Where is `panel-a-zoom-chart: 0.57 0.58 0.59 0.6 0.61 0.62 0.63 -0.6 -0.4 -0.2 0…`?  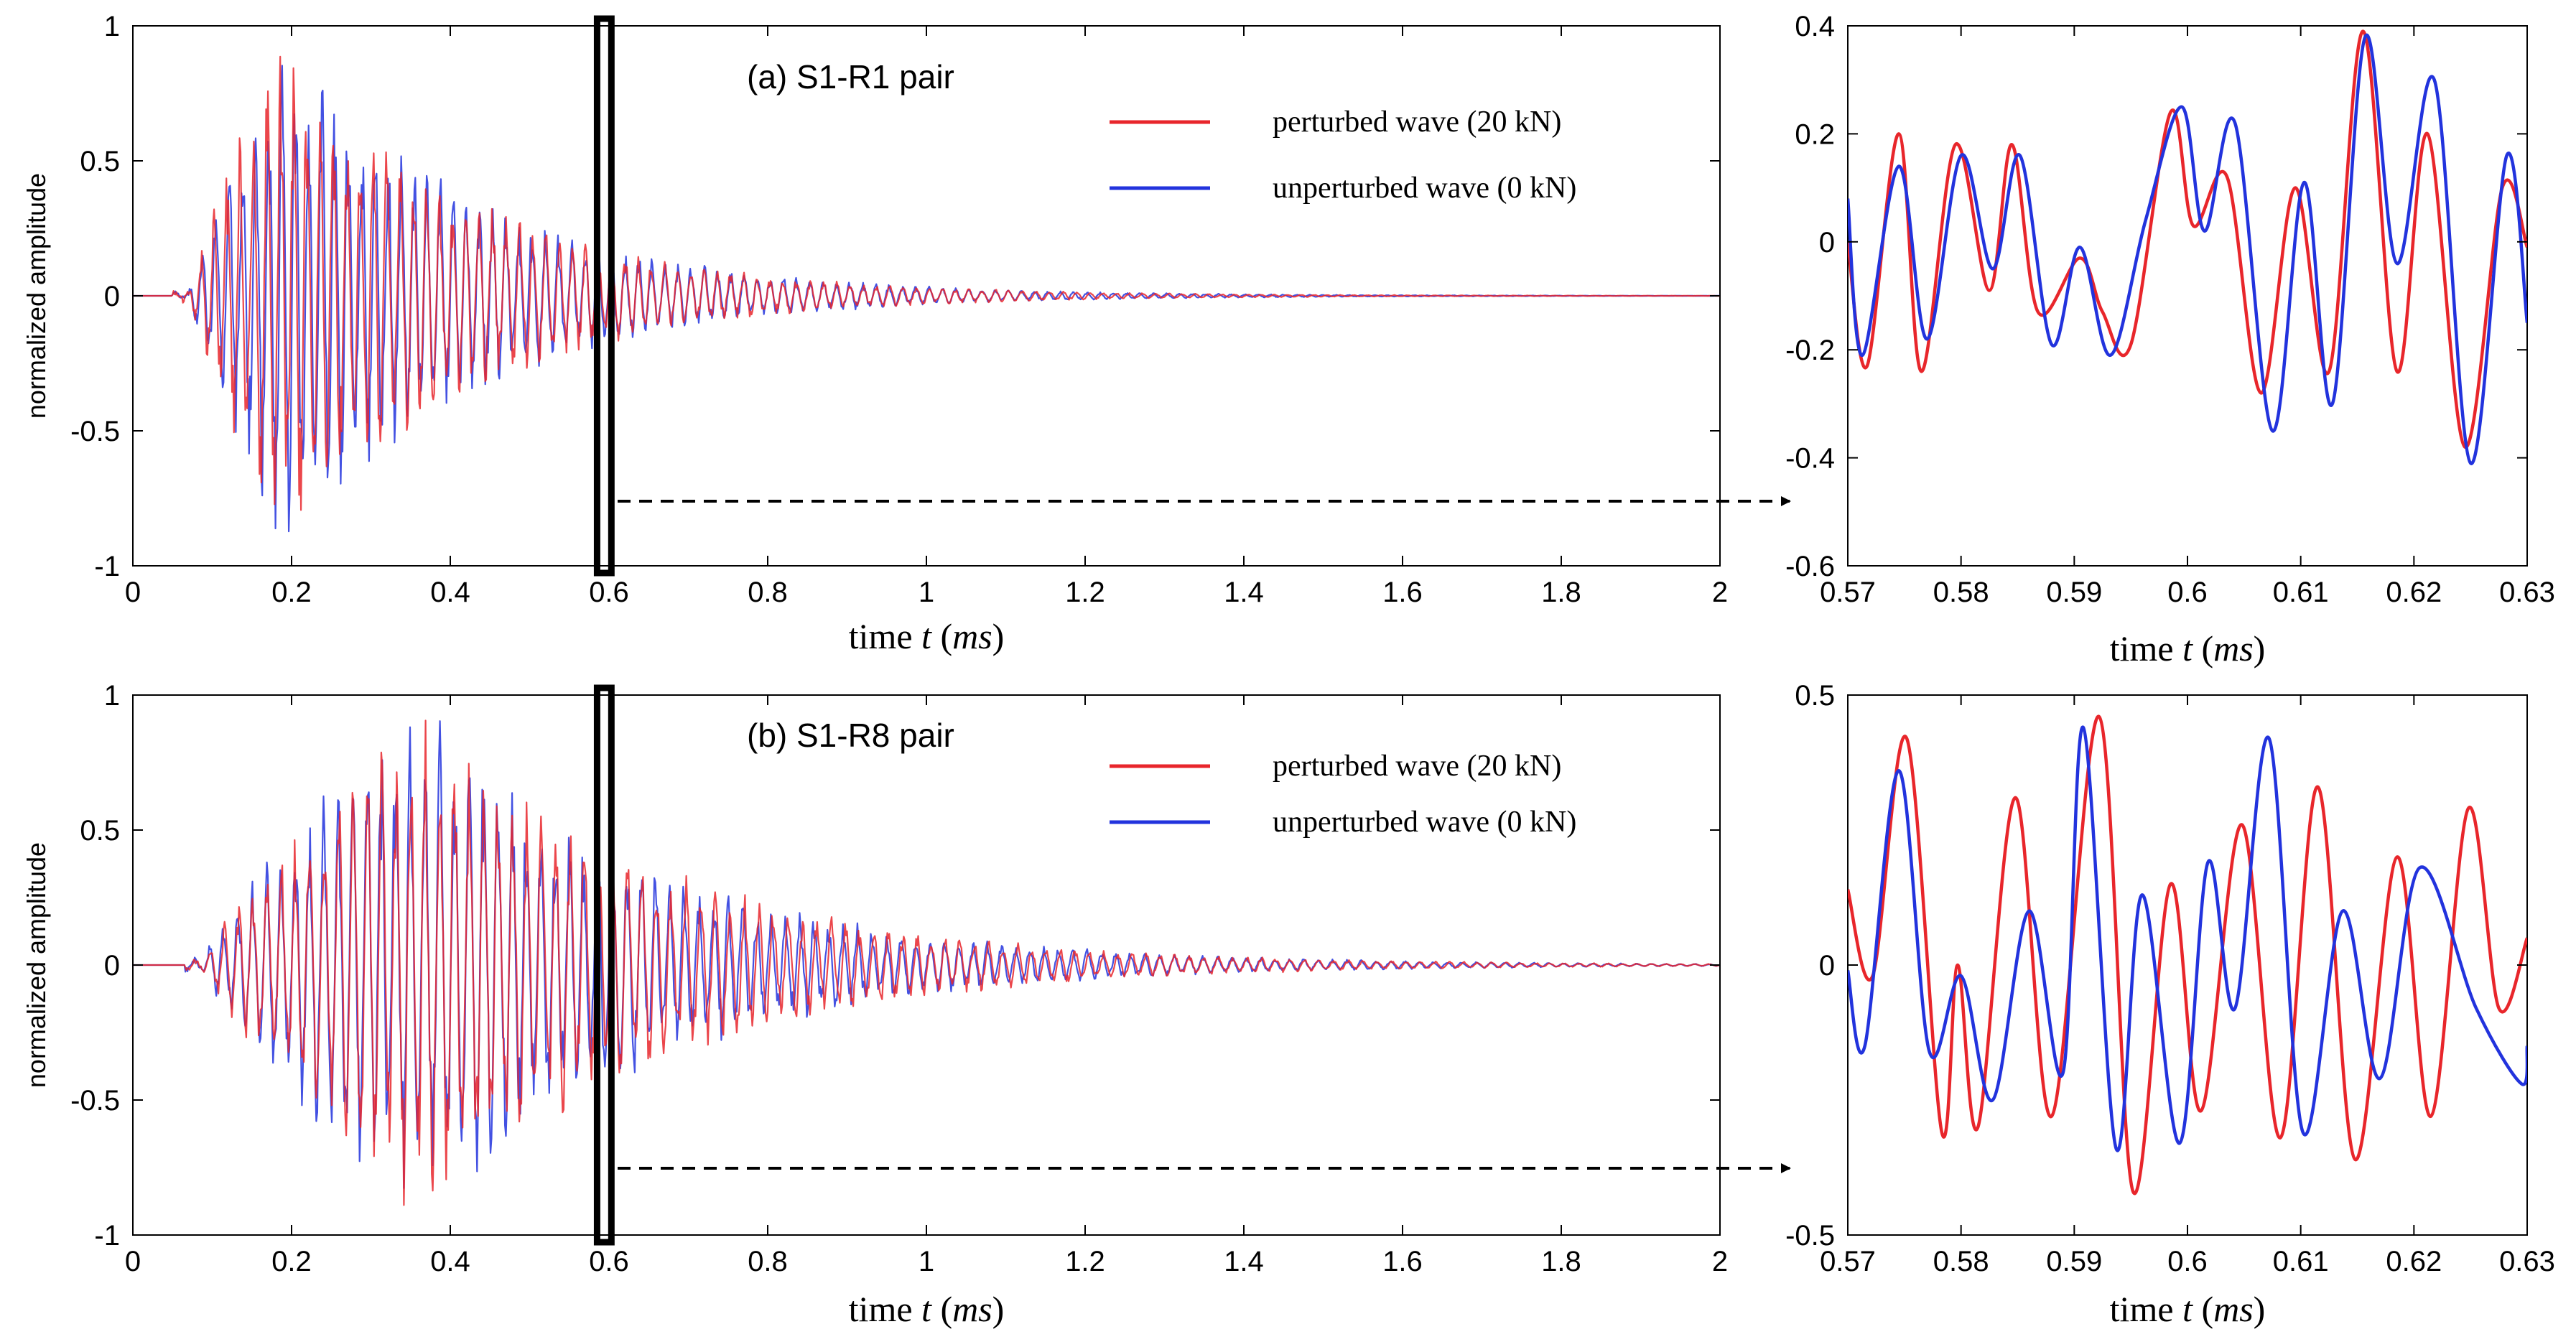
panel-a-zoom-chart: 0.57 0.58 0.59 0.6 0.61 0.62 0.63 -0.6 -0.4 -0.2 0… is located at coordinates (2170, 340).